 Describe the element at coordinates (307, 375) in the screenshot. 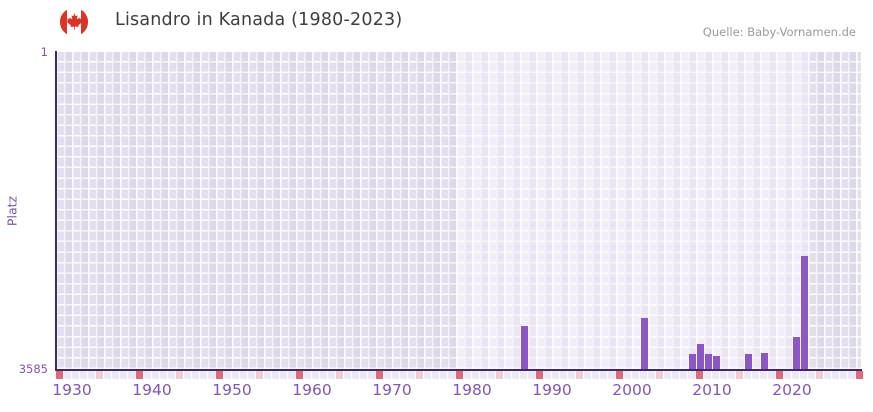

I see `year-cell-1959` at that location.